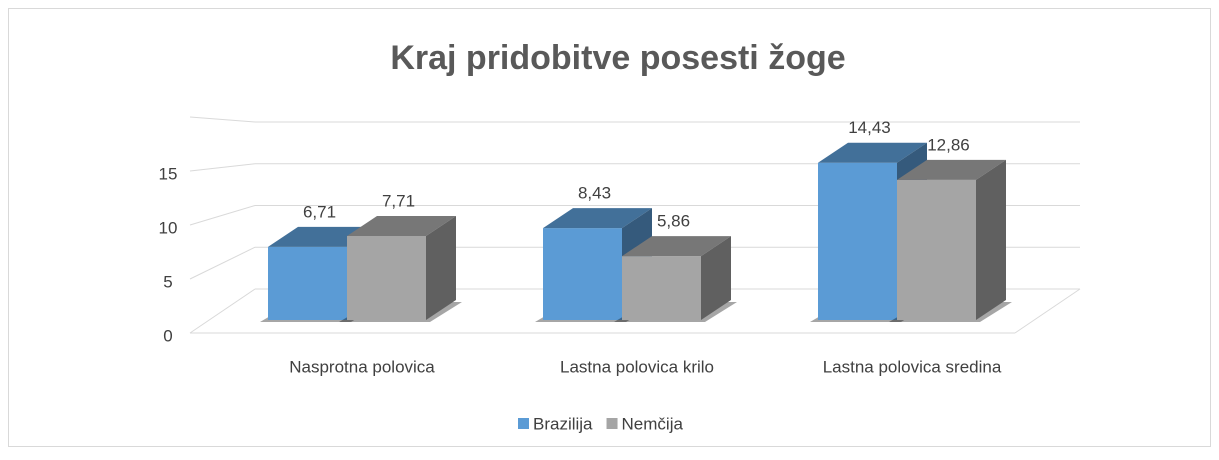 Image resolution: width=1219 pixels, height=460 pixels. What do you see at coordinates (912, 366) in the screenshot?
I see `x-tick-label: Lastna polovica sredina` at bounding box center [912, 366].